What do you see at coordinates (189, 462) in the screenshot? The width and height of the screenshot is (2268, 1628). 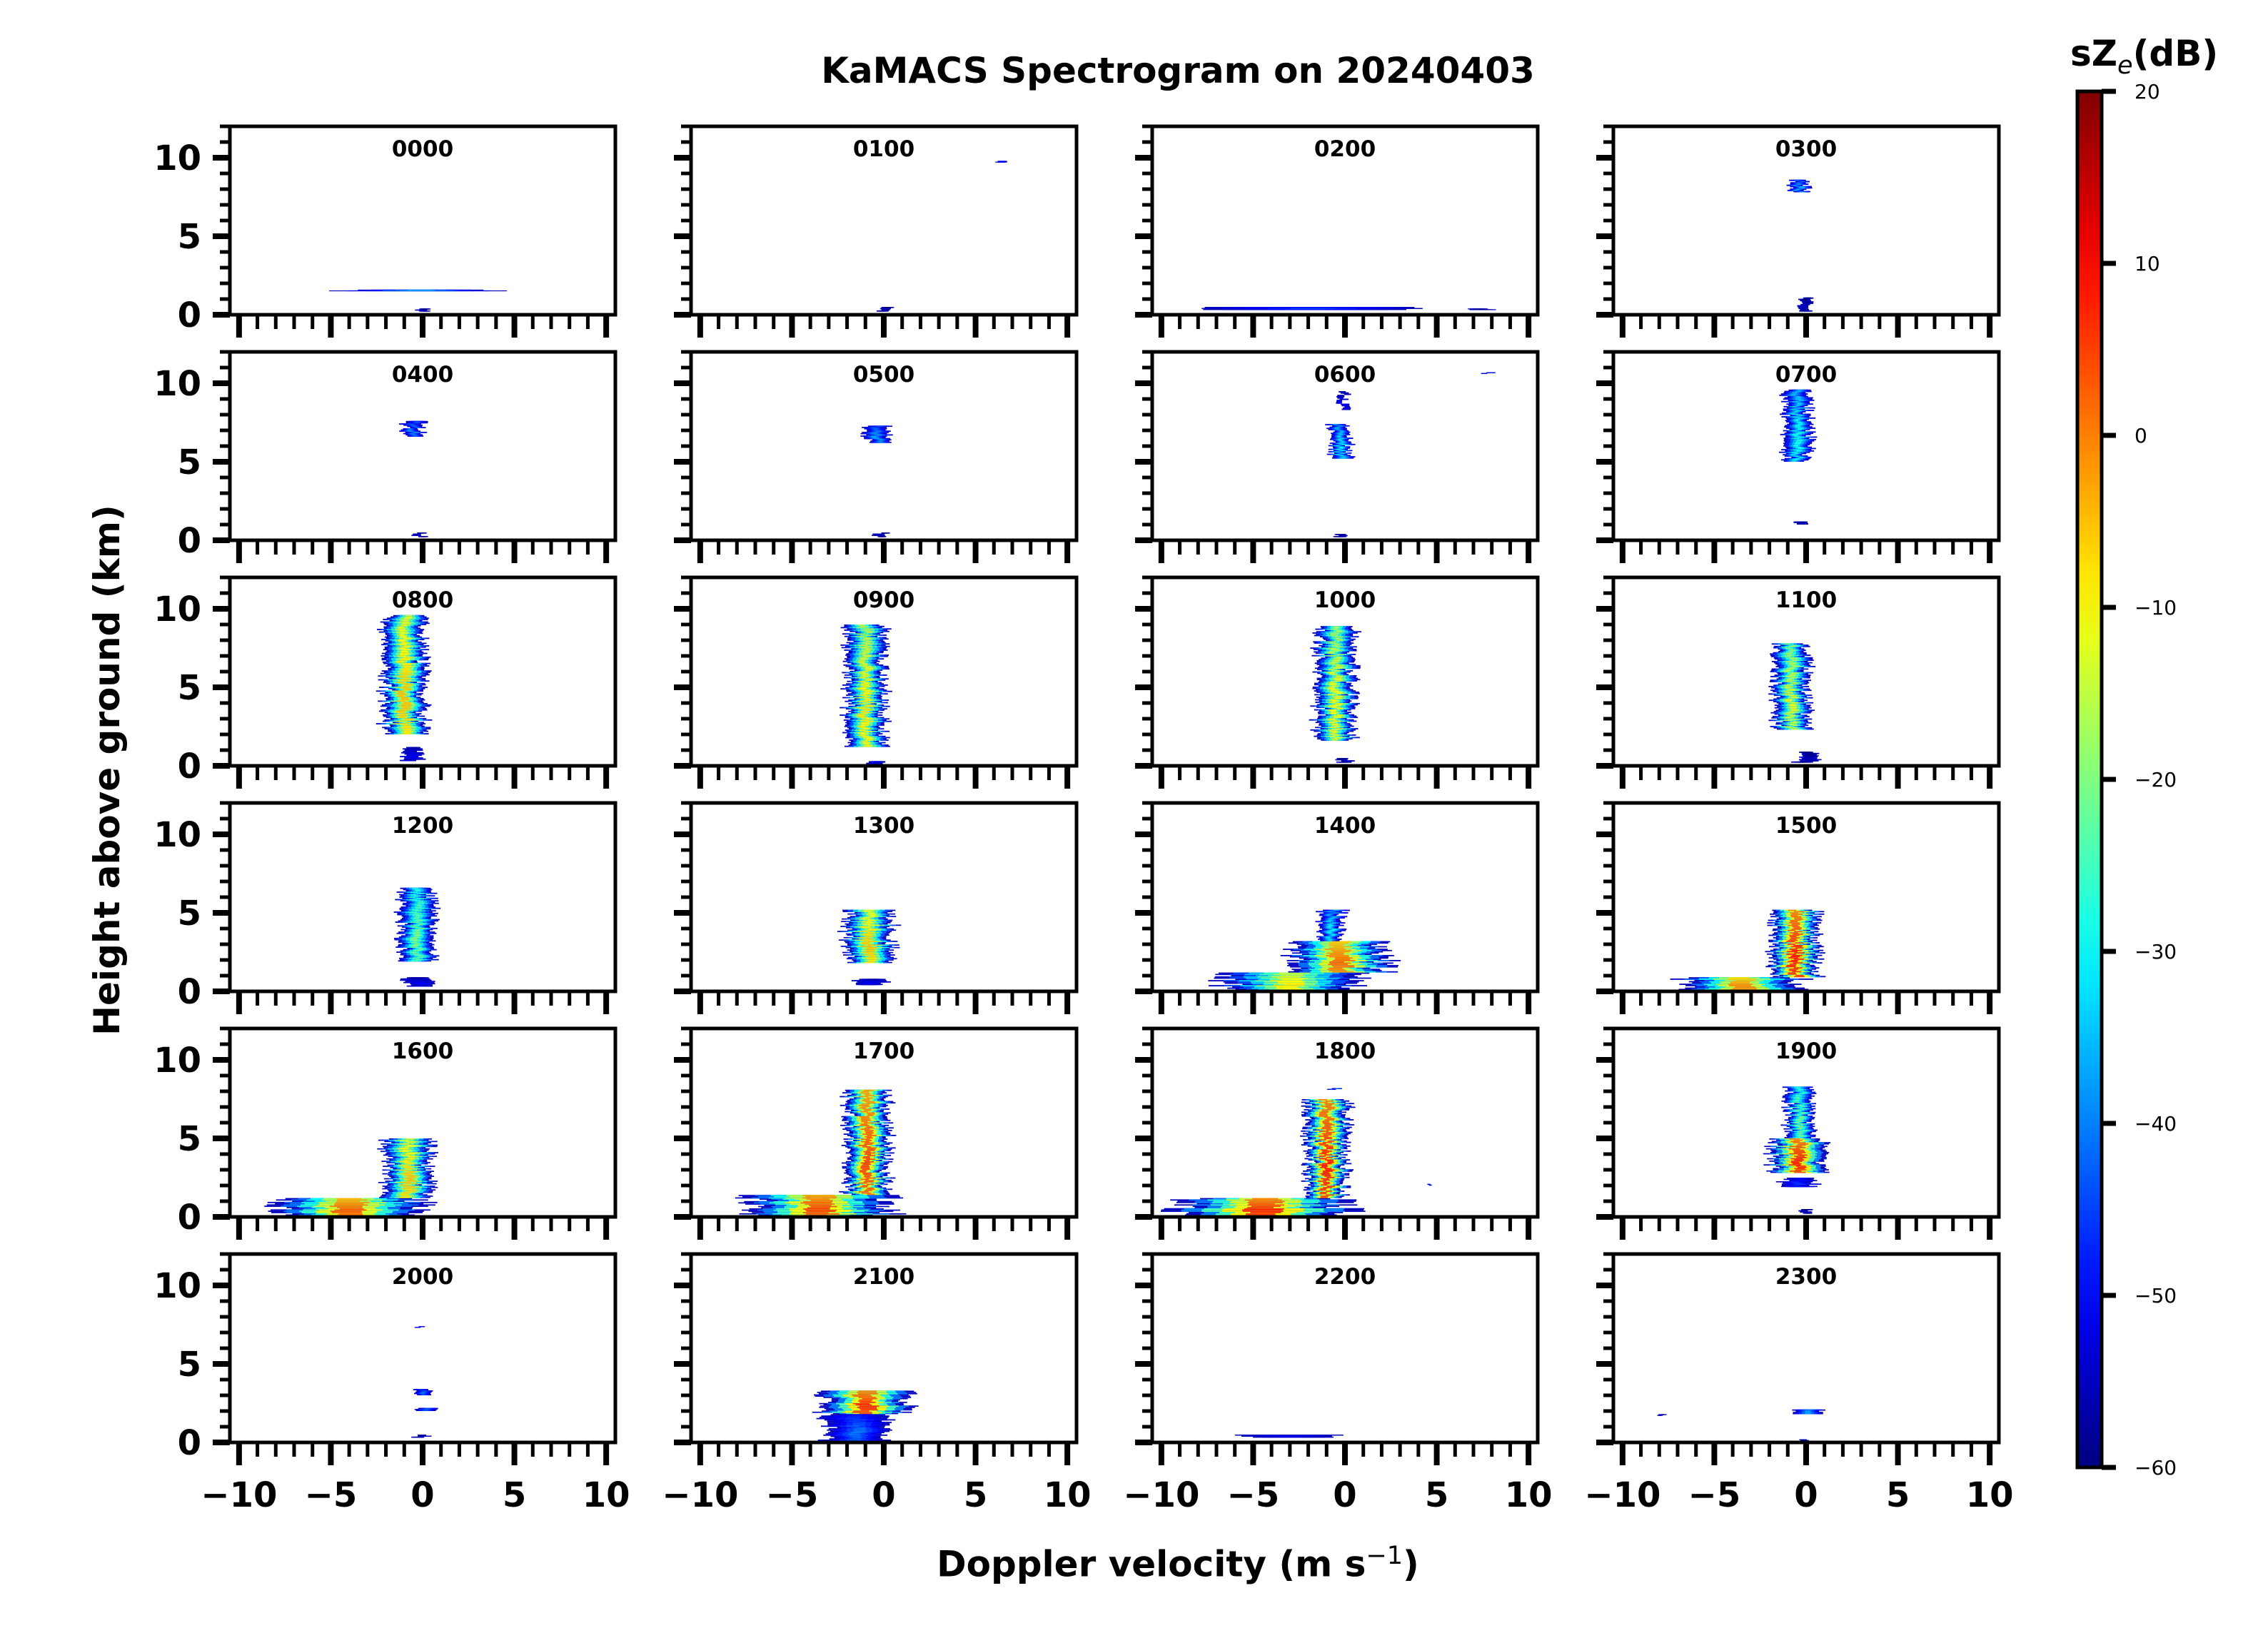 I see `y-tick-label: 5` at bounding box center [189, 462].